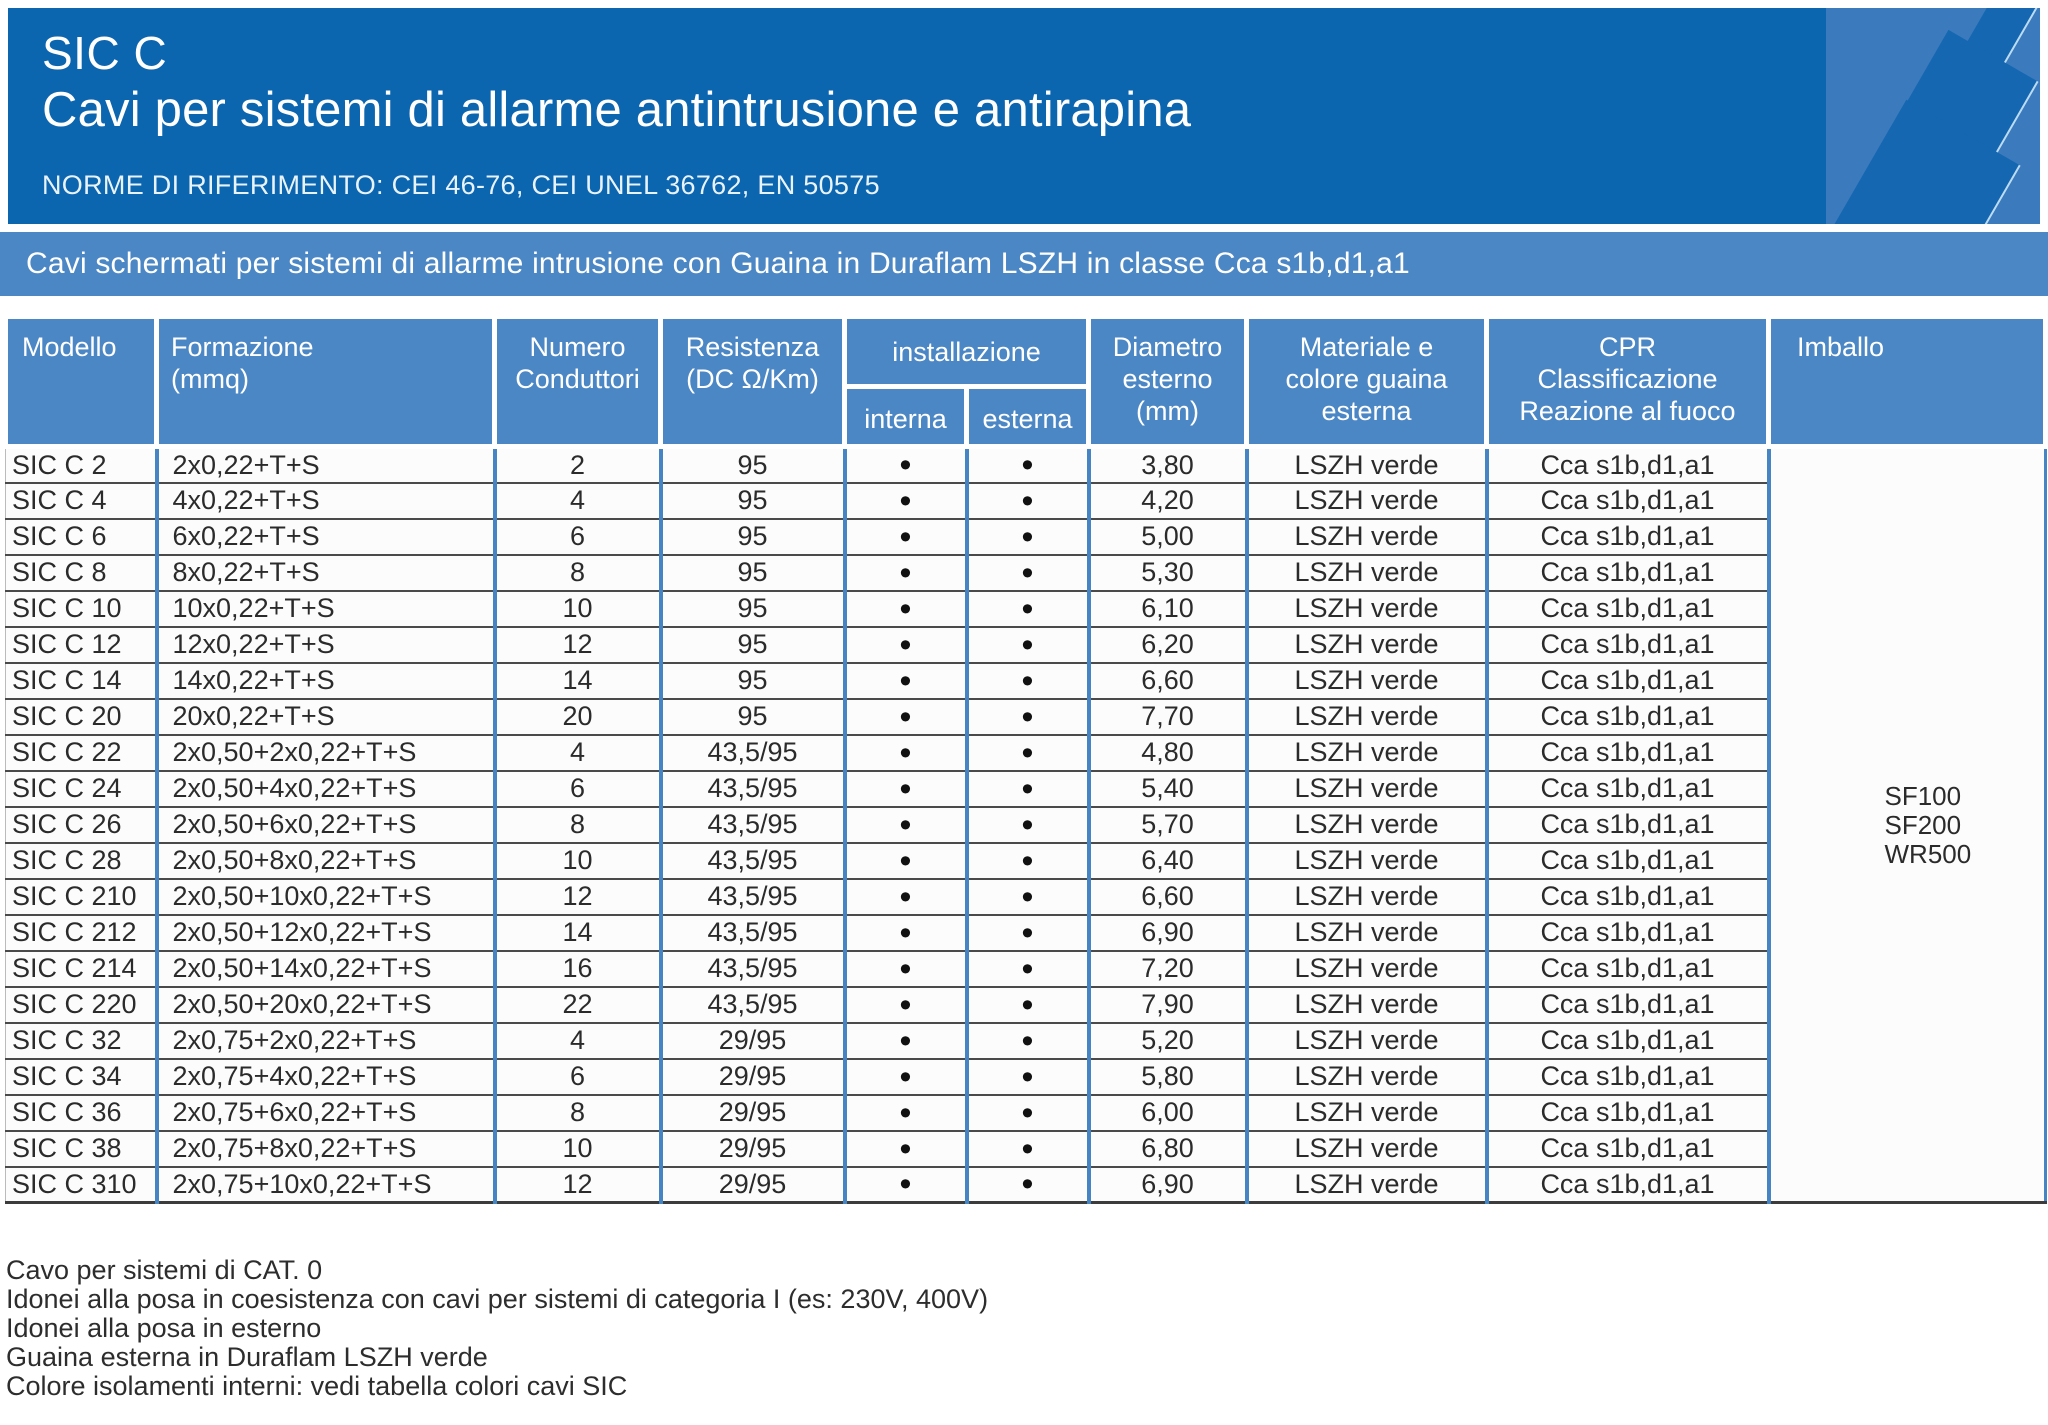  What do you see at coordinates (1964, 825) in the screenshot?
I see `imballo-values: SF100 SF200 WR500` at bounding box center [1964, 825].